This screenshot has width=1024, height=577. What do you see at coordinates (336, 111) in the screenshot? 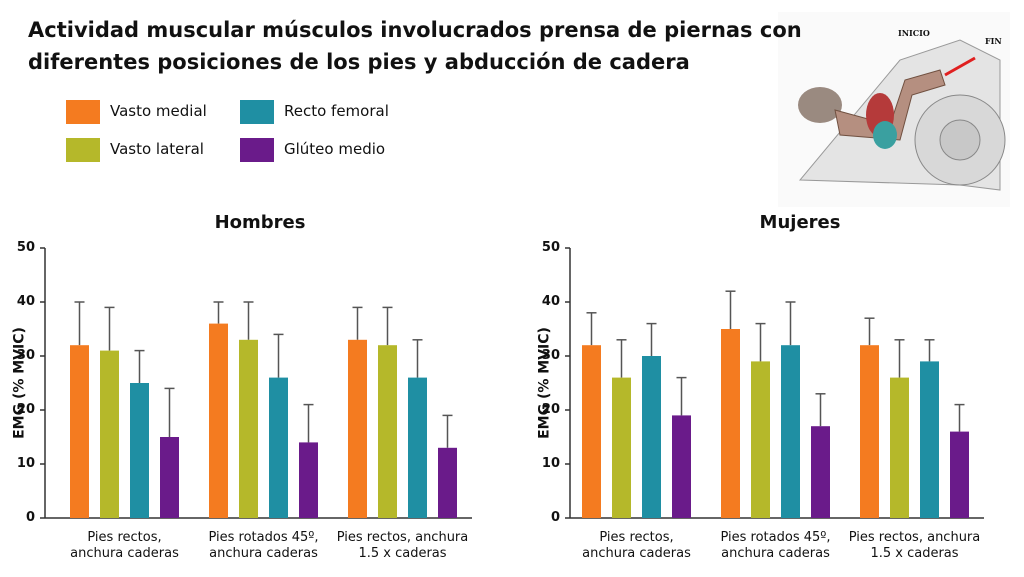
I see `legend-label: Recto femoral` at bounding box center [336, 111].